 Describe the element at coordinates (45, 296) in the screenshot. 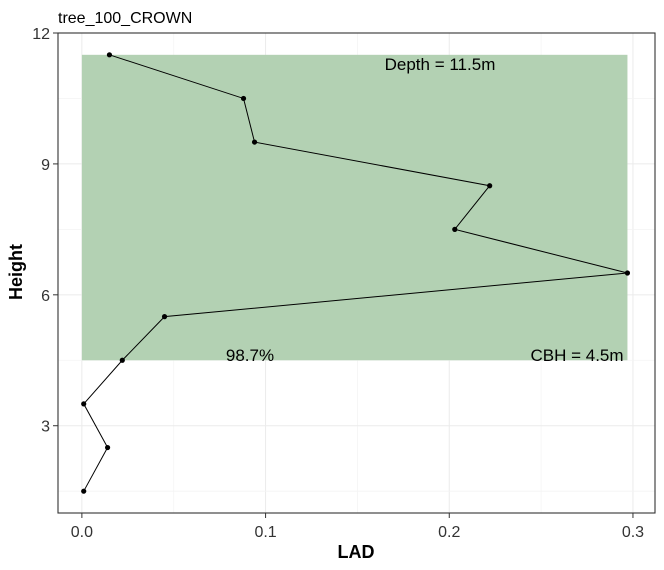

I see `y-tick-label: 6` at that location.